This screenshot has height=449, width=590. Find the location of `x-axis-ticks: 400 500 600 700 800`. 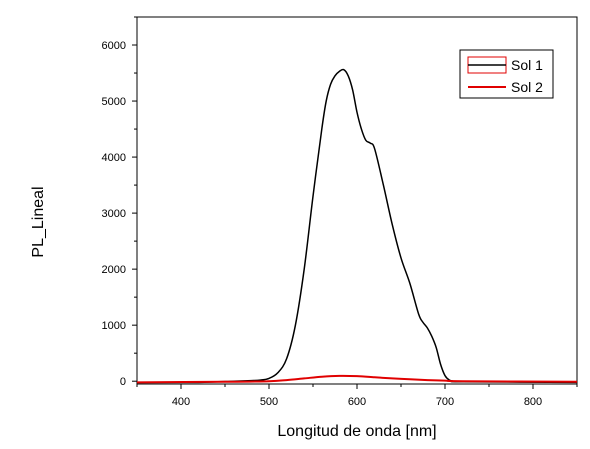

x-axis-ticks: 400 500 600 700 800 is located at coordinates (357, 396).